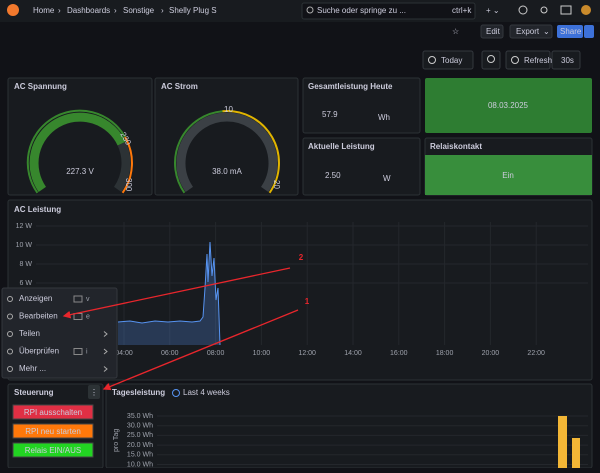  Describe the element at coordinates (307, 353) in the screenshot. I see `x-tick-label: 12:00` at that location.